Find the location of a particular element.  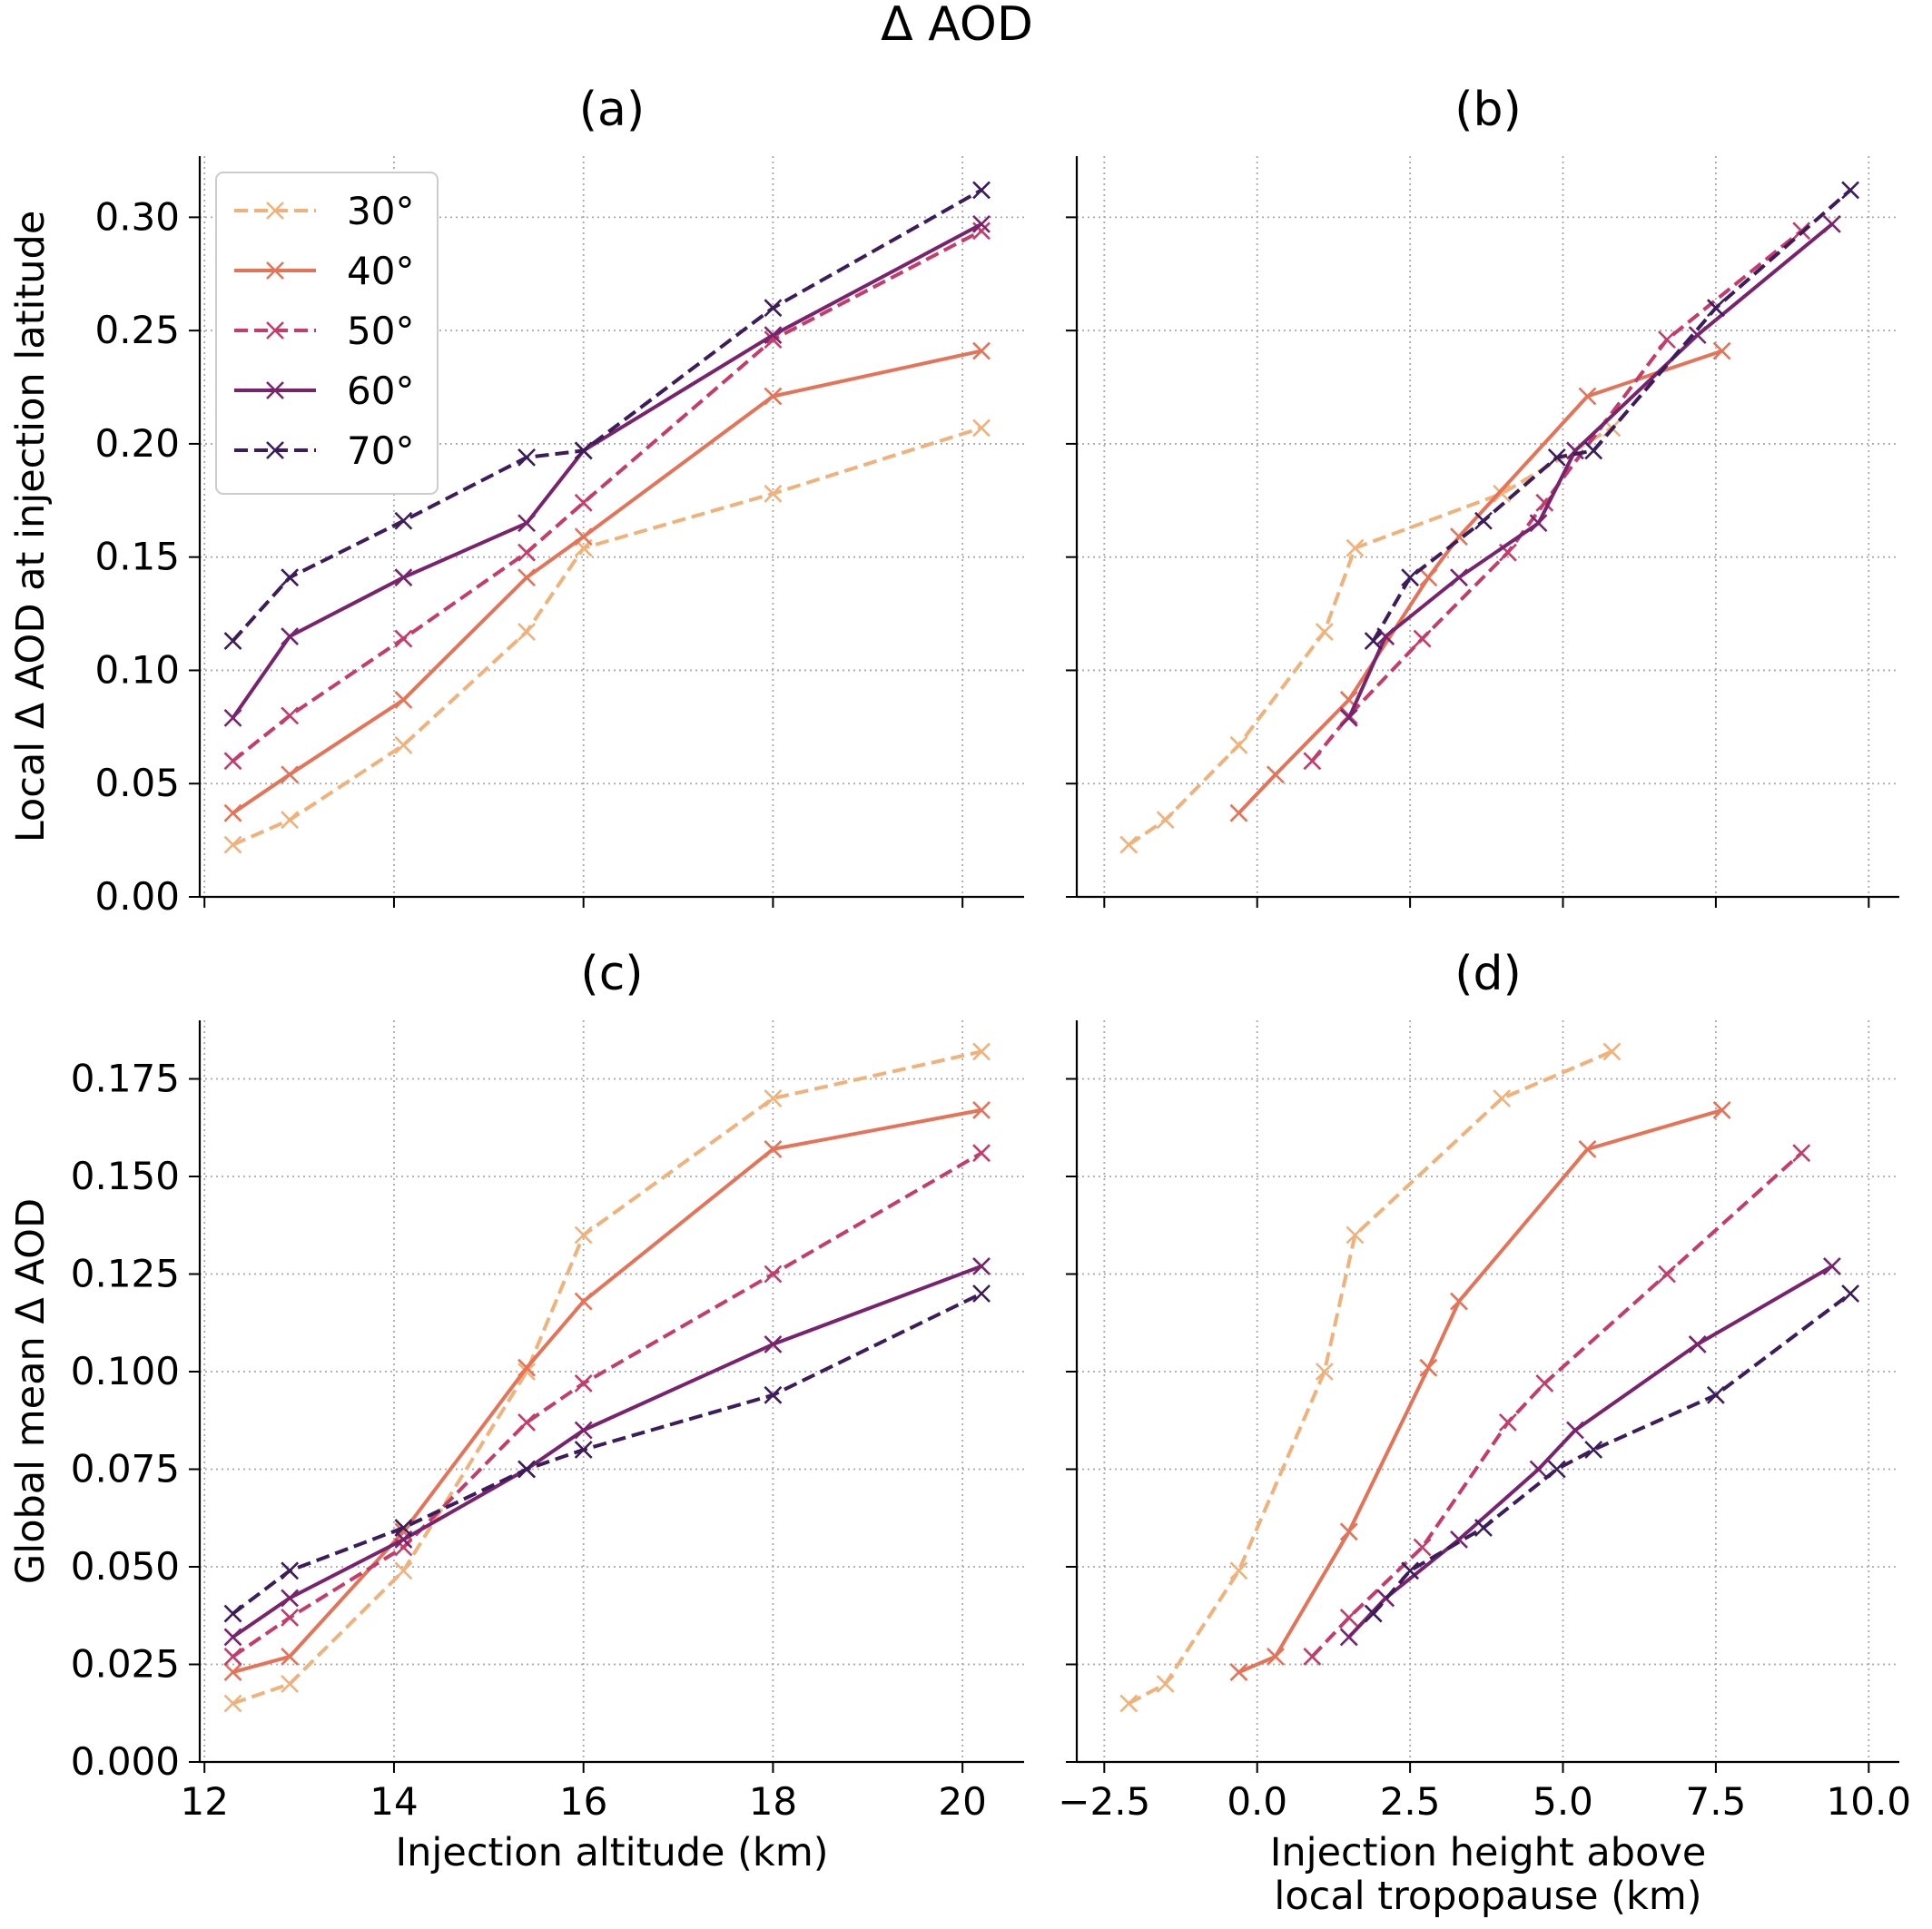

x-tick-label: 18 is located at coordinates (773, 1801).